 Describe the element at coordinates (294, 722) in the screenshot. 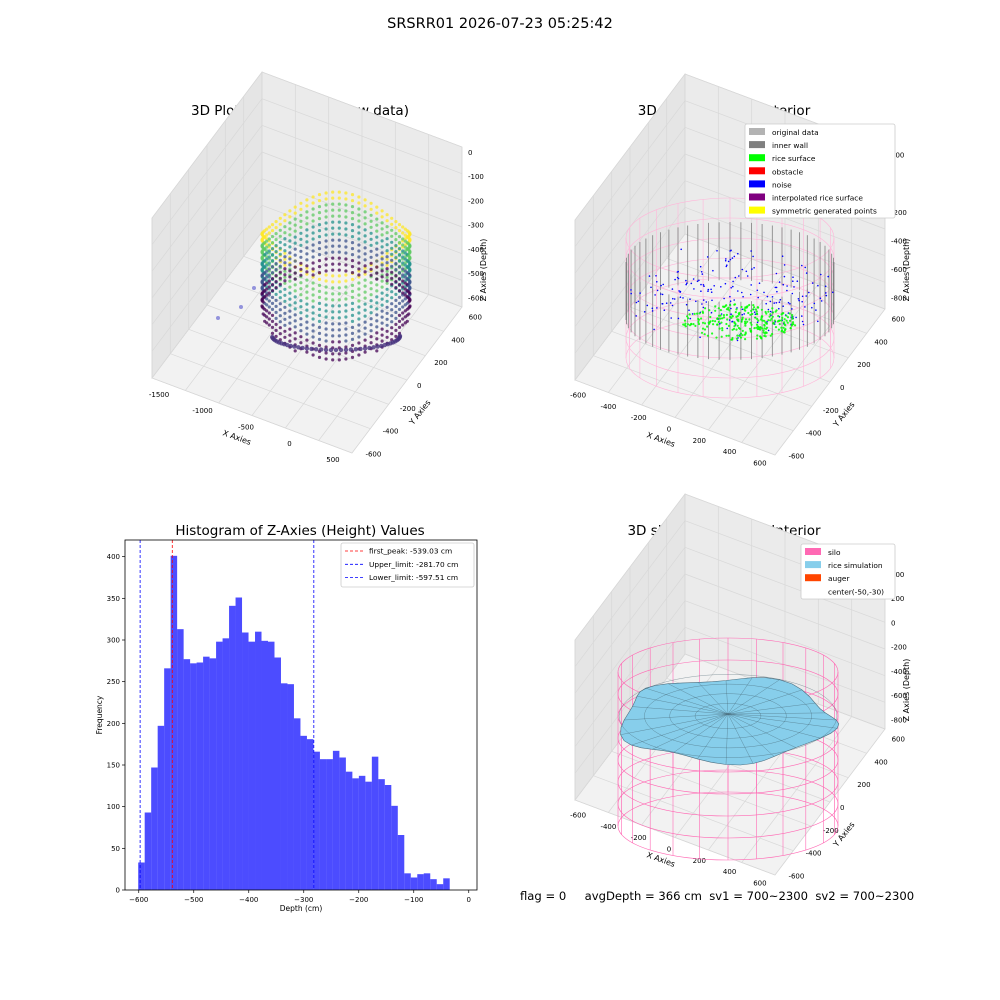

I see `histogram-bars` at that location.